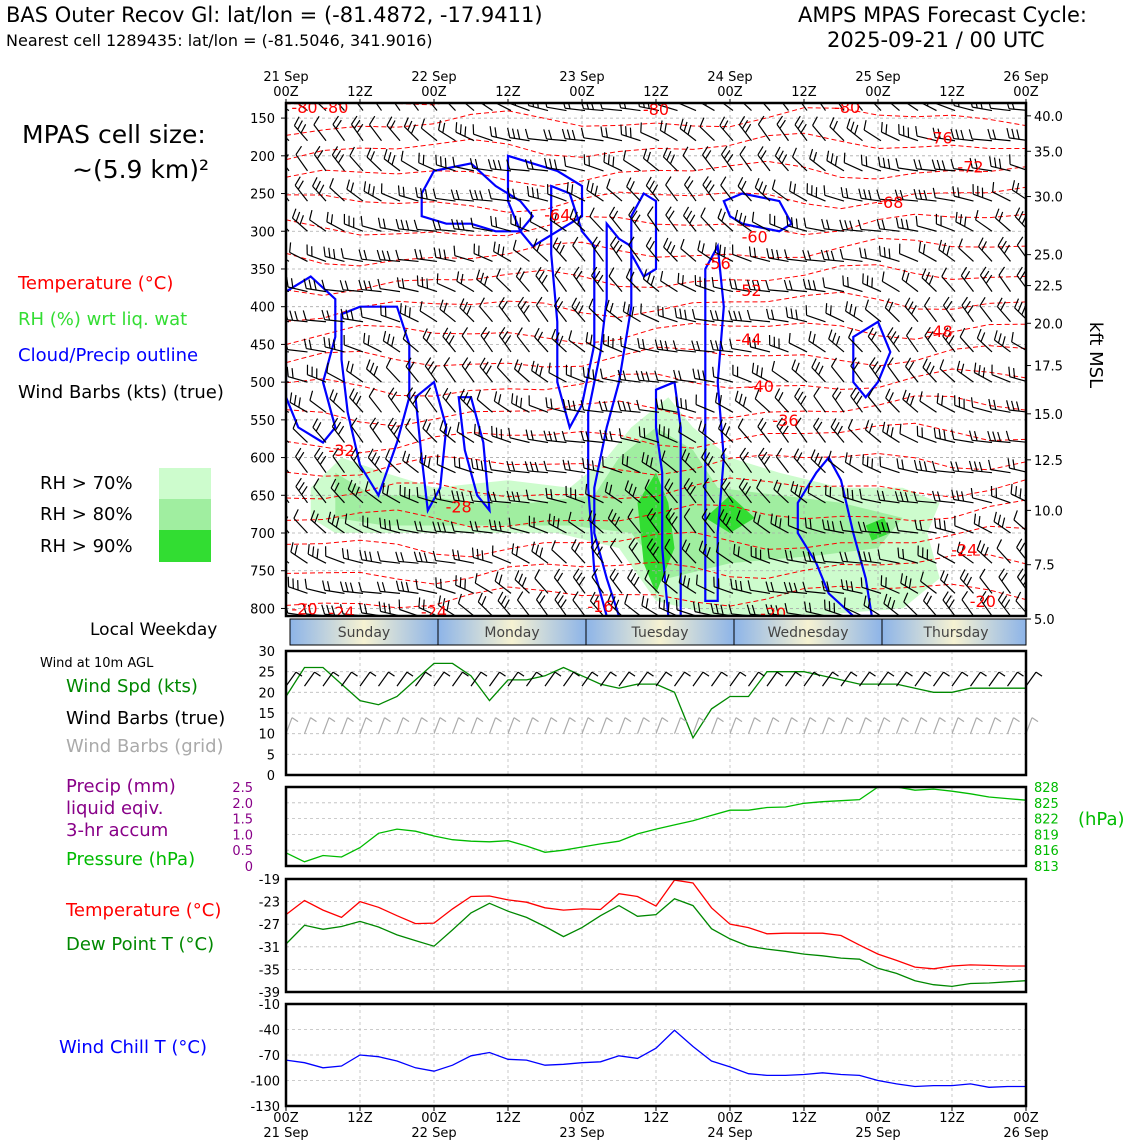  Describe the element at coordinates (364, 633) in the screenshot. I see `weekday-label: Sunday` at that location.